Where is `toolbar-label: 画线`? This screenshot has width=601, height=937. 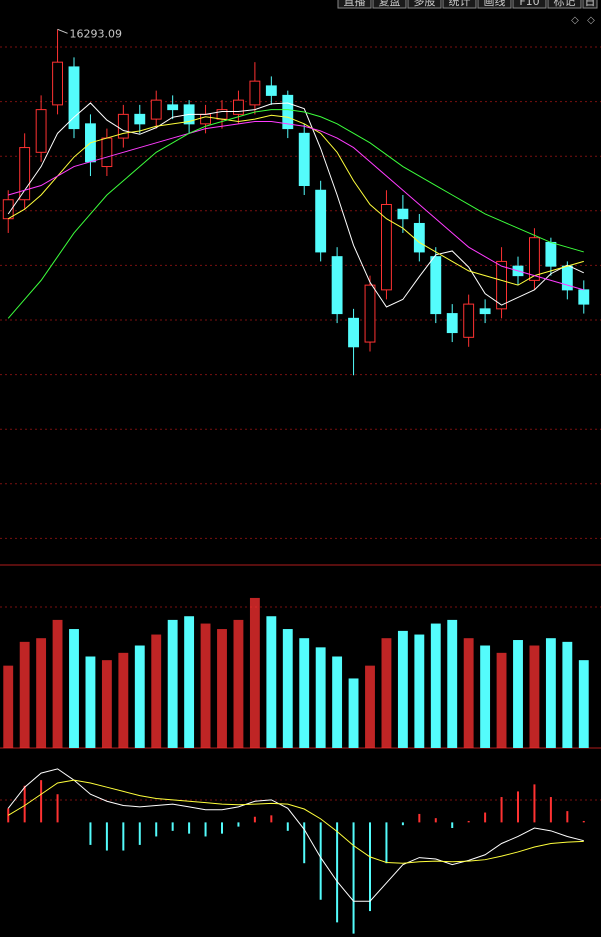 toolbar-label: 画线 is located at coordinates (495, 4).